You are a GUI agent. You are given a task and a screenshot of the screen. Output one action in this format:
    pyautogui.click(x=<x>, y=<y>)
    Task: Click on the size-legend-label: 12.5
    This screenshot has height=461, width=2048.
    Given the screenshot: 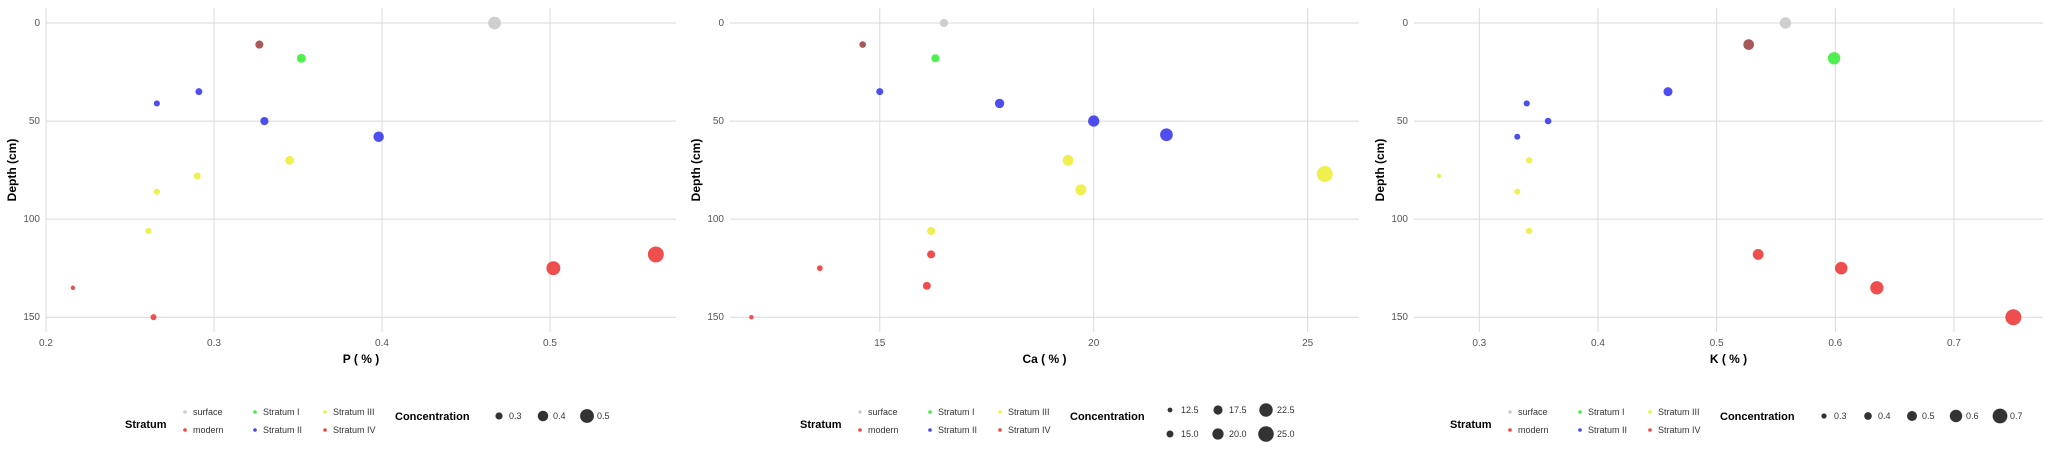 What is the action you would take?
    pyautogui.click(x=1190, y=410)
    